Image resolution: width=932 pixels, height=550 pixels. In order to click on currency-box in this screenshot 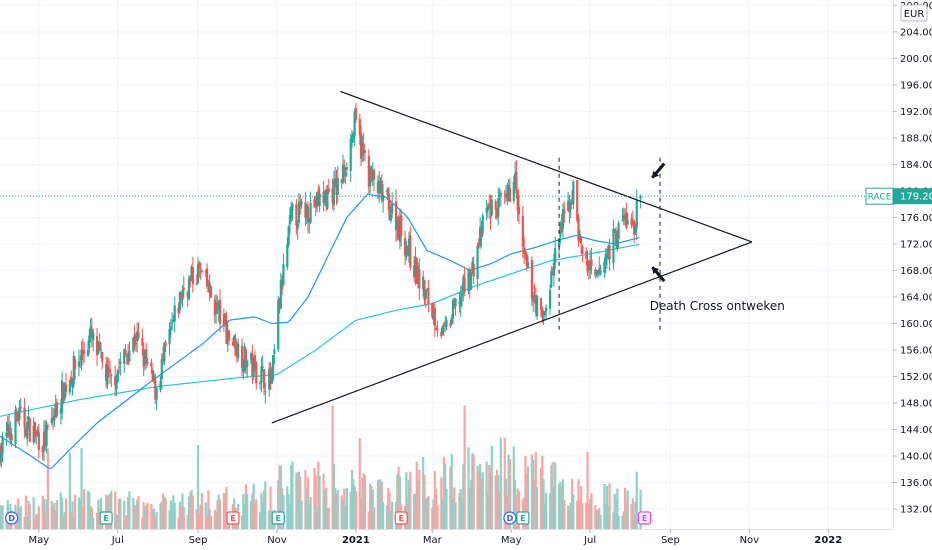, I will do `click(914, 13)`.